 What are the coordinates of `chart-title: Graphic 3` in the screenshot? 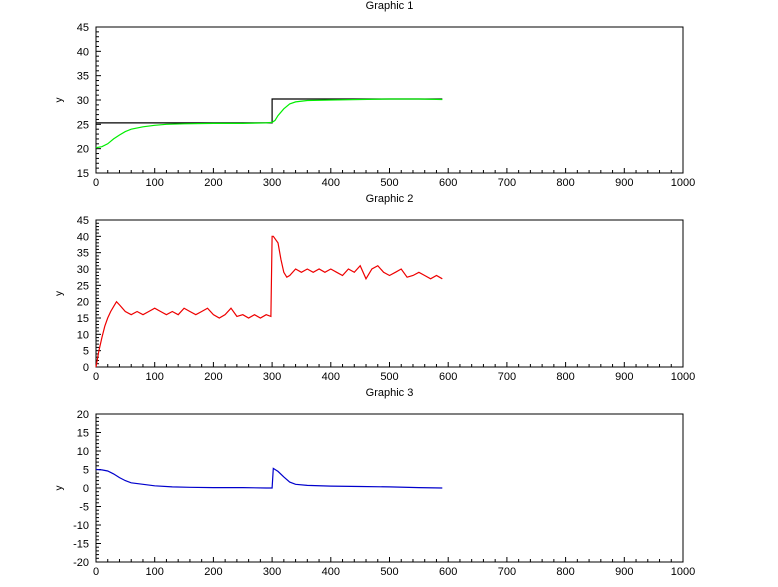 It's located at (390, 393).